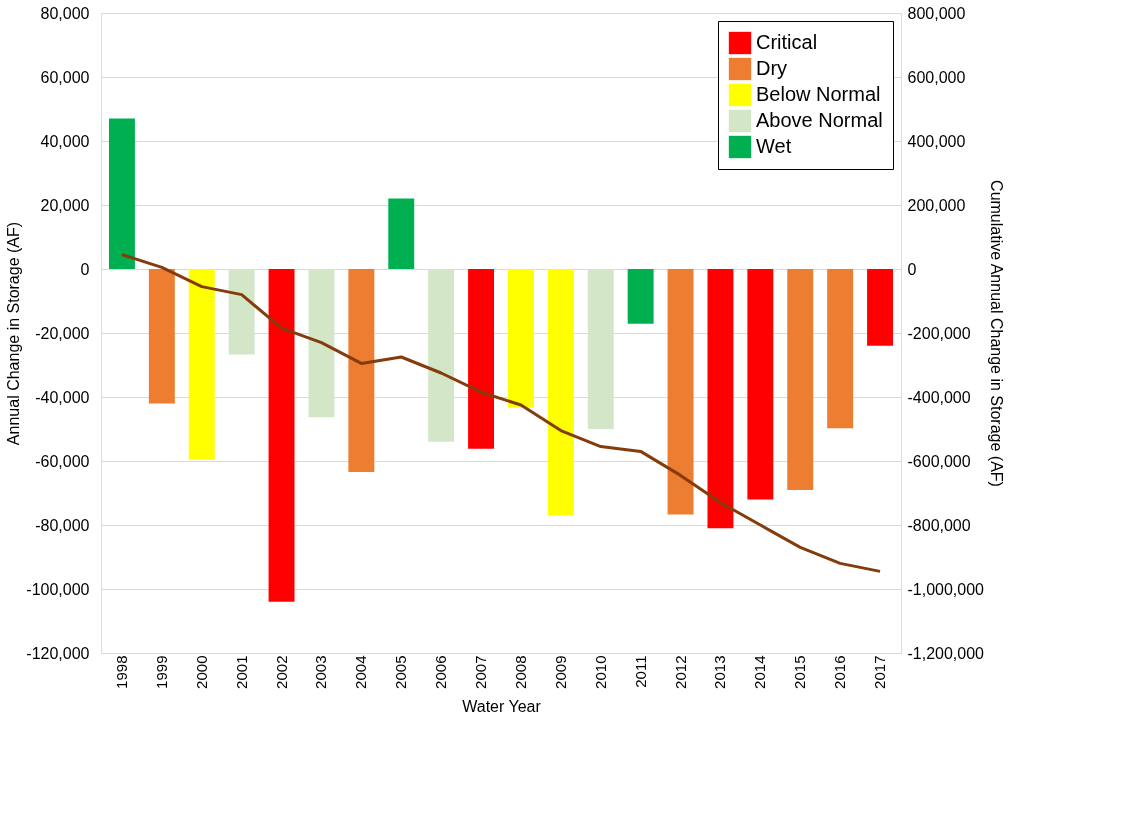  What do you see at coordinates (939, 461) in the screenshot?
I see `y2-tick-label: -600,000` at bounding box center [939, 461].